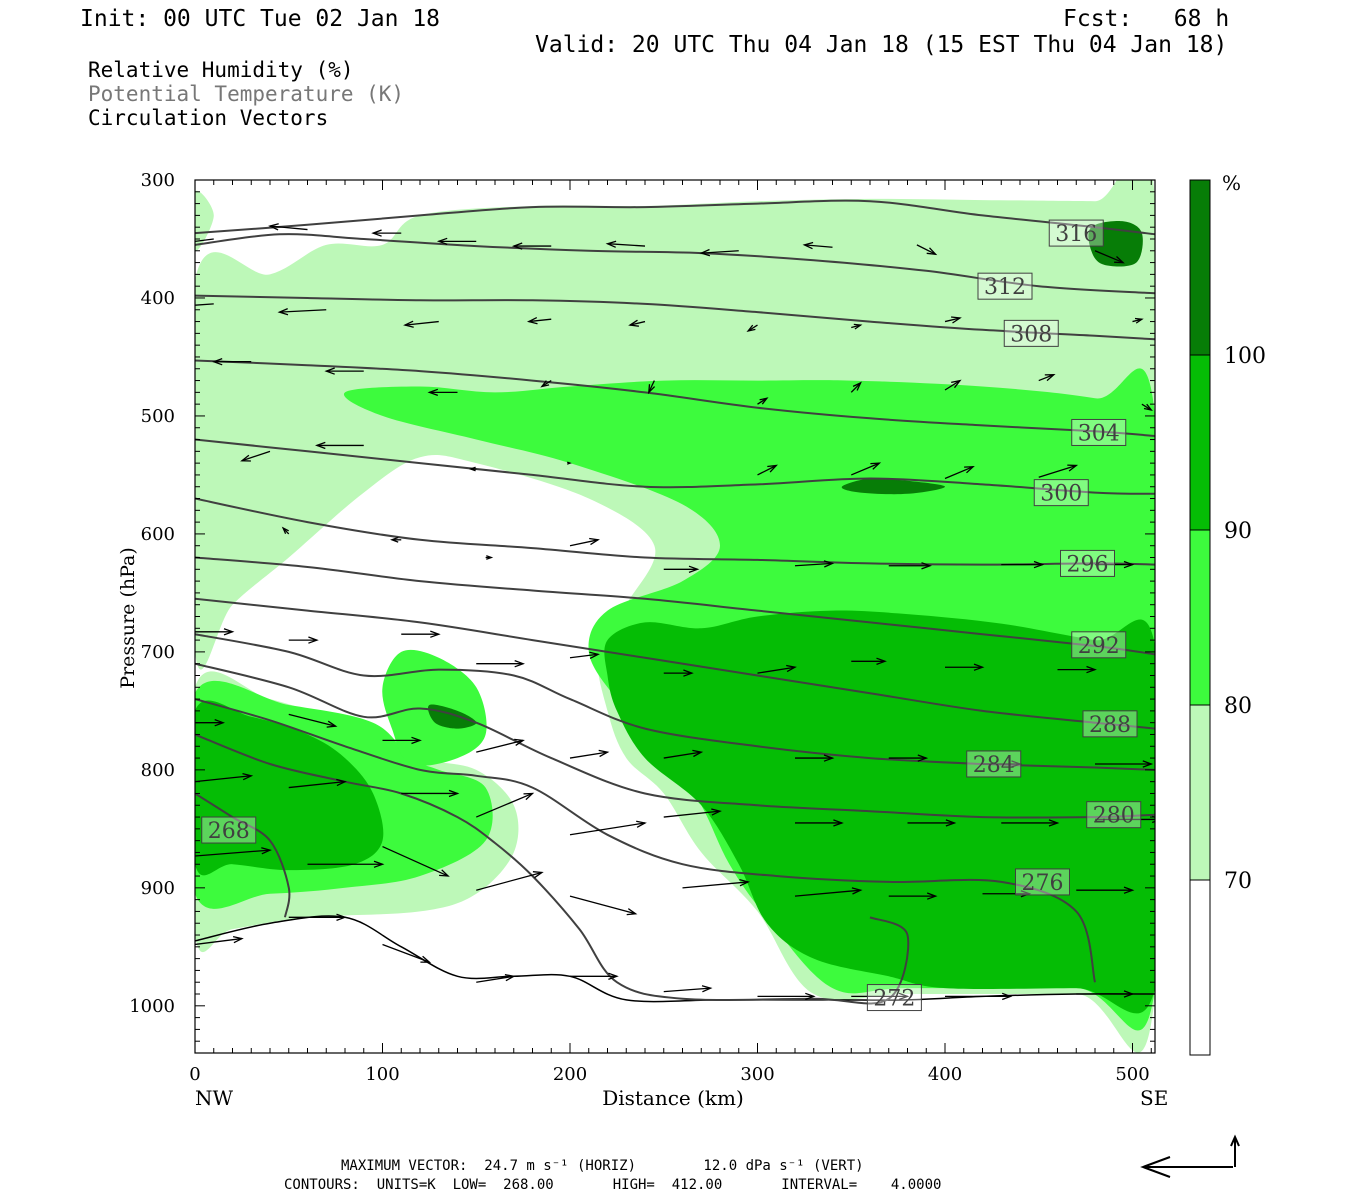 The height and width of the screenshot is (1200, 1350). I want to click on svg-text: 304, so click(1099, 433).